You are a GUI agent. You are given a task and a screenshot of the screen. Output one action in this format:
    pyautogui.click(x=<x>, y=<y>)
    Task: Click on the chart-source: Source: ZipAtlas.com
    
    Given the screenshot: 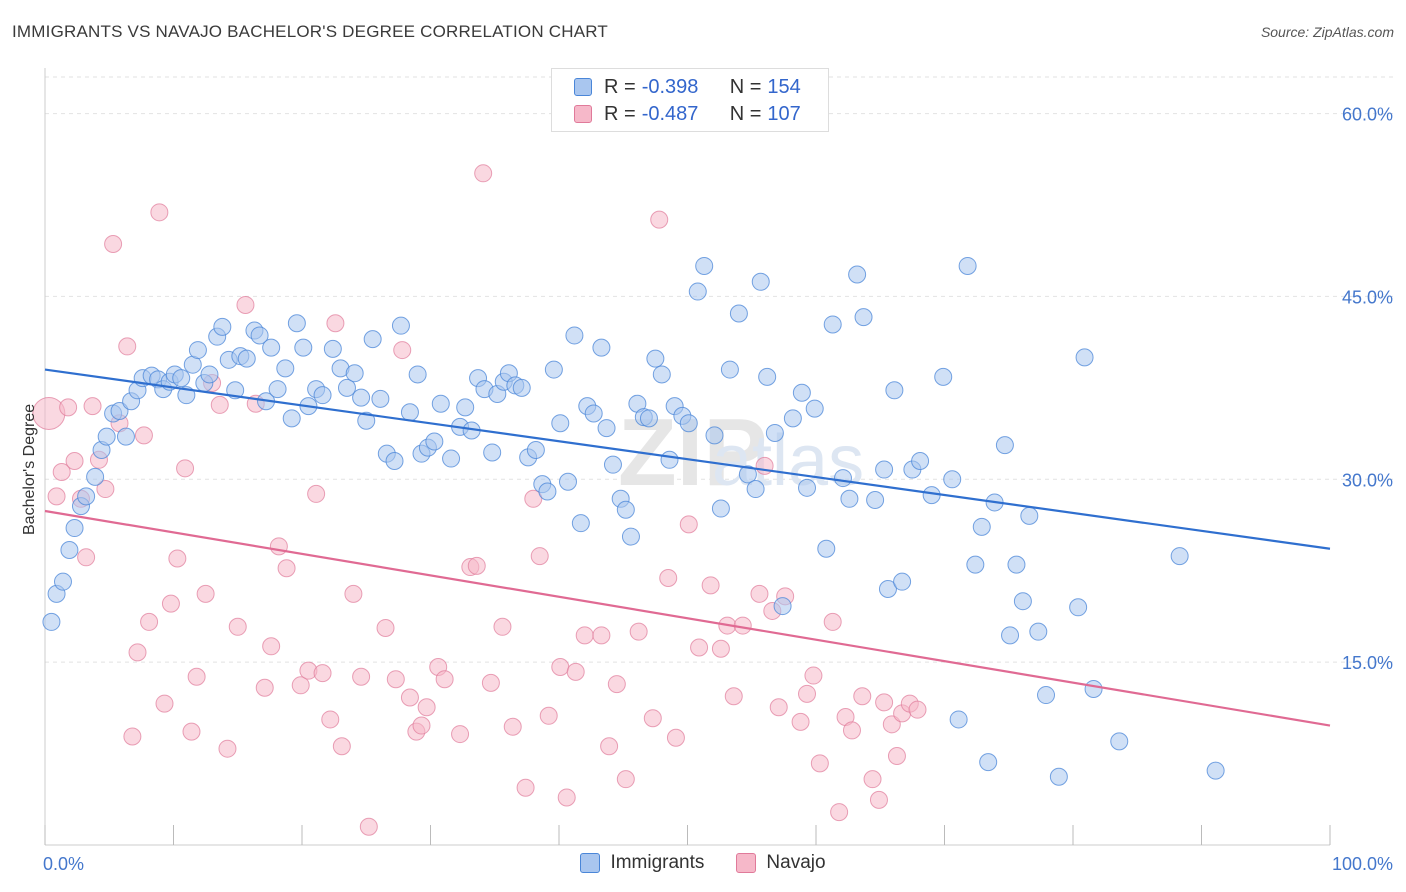 What is the action you would take?
    pyautogui.click(x=1327, y=32)
    